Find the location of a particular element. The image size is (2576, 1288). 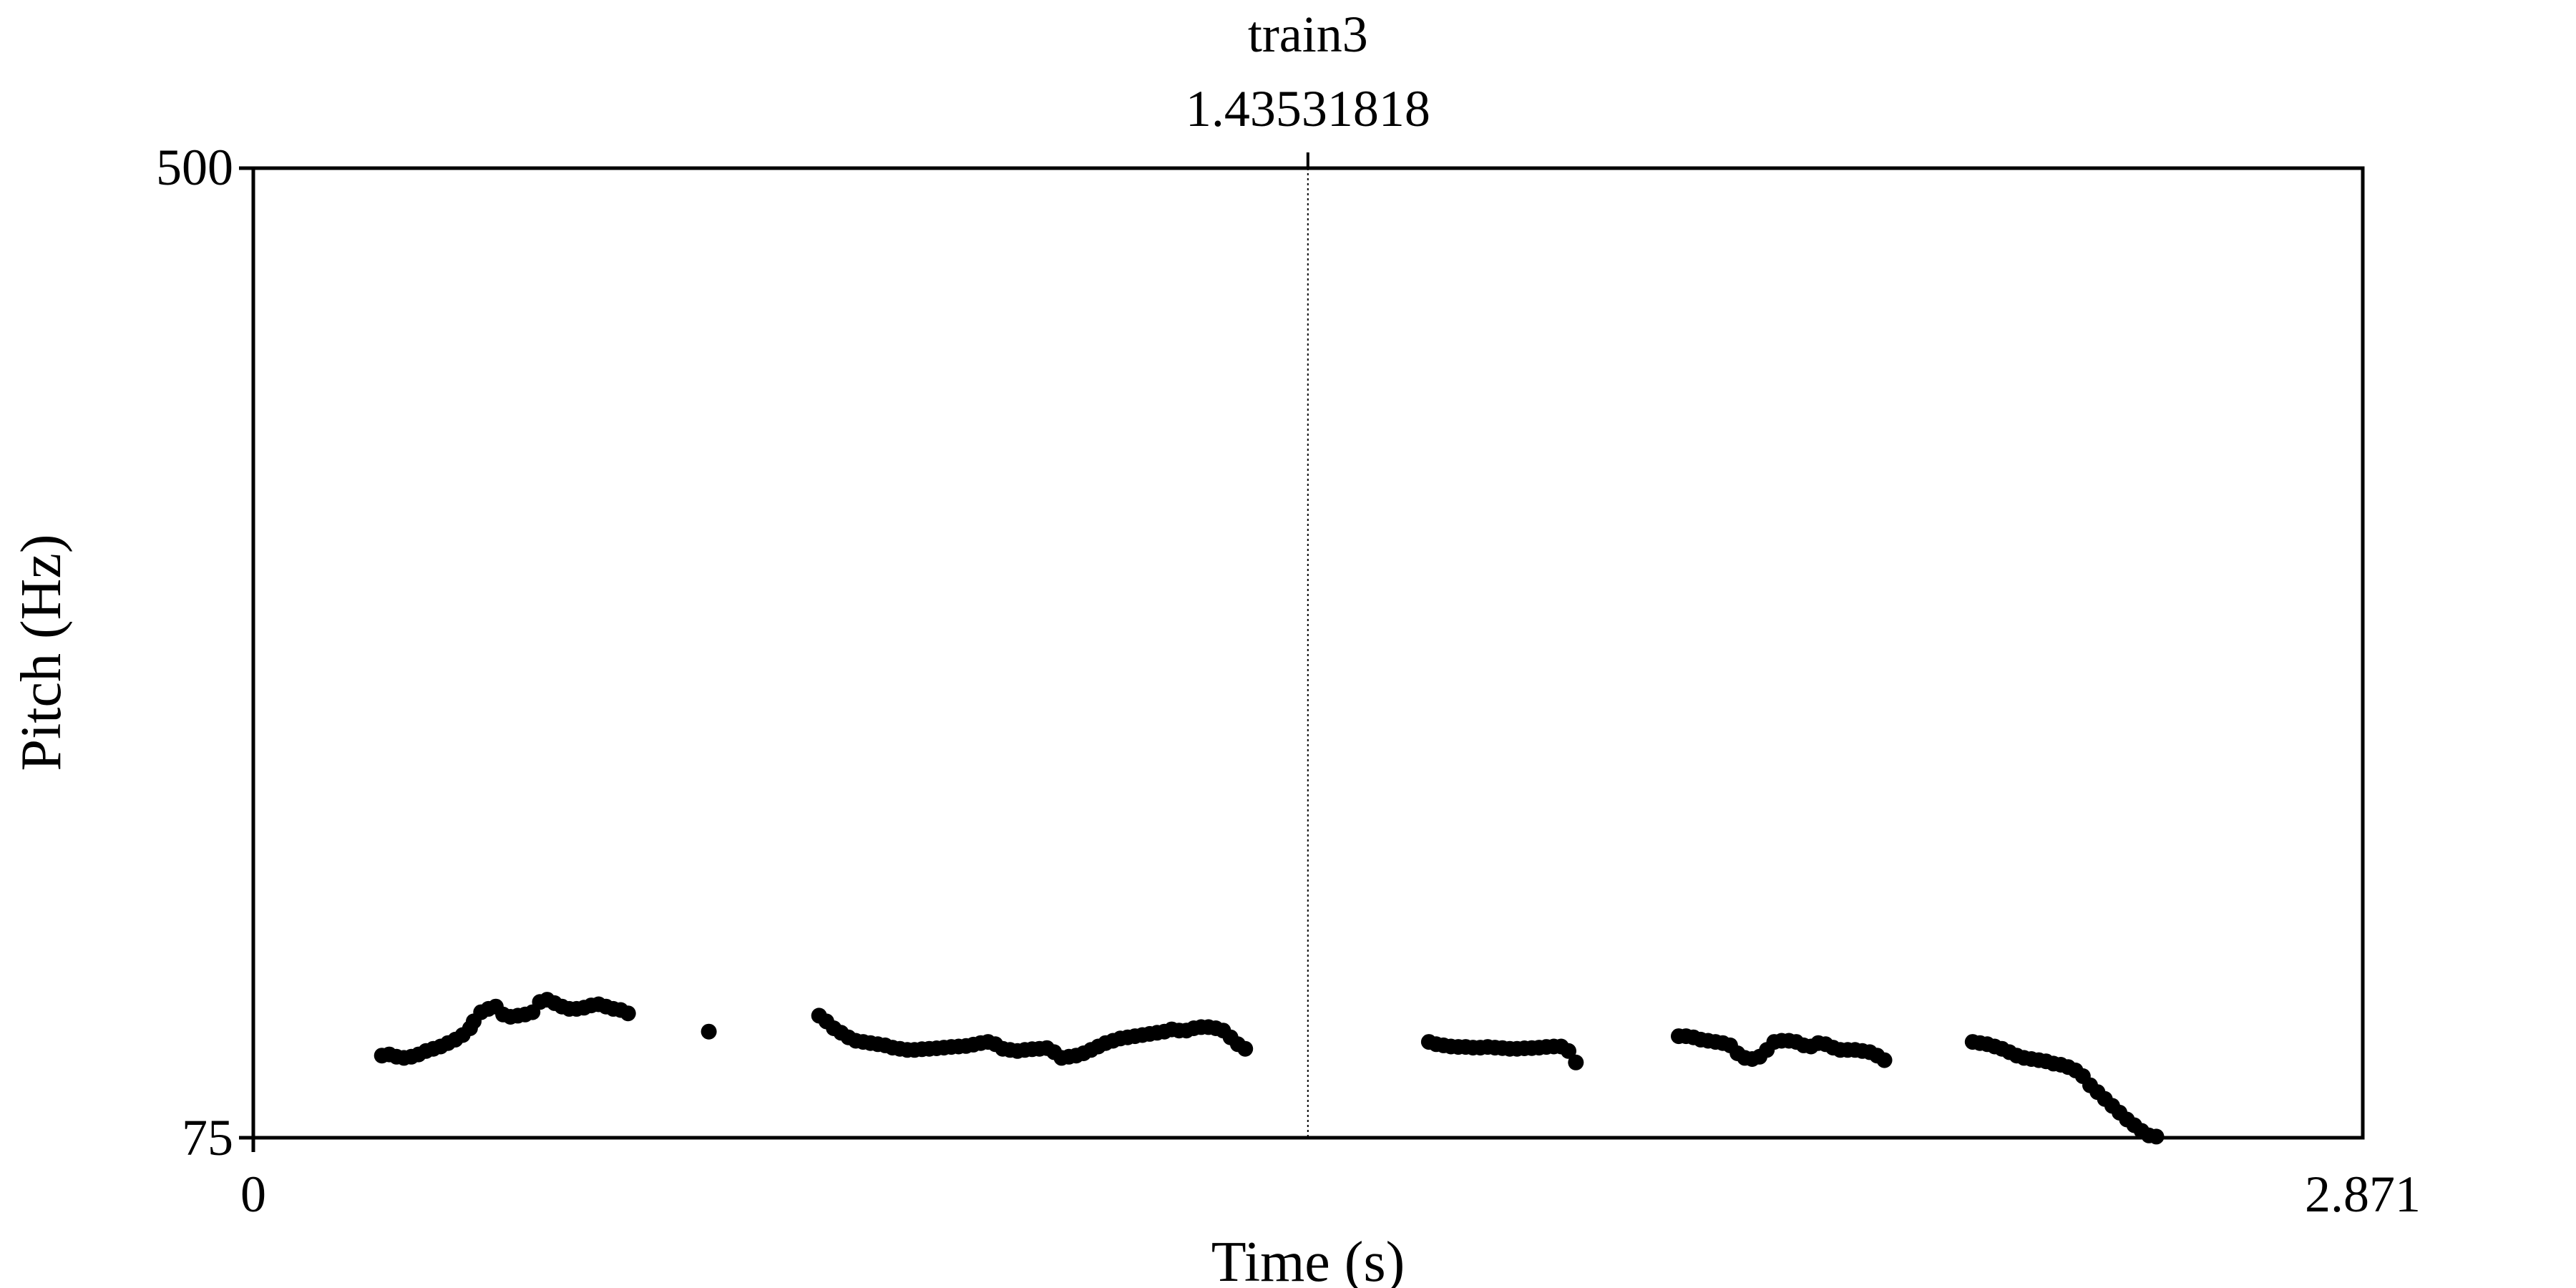

x-axis-label: Time (s) is located at coordinates (1308, 1259).